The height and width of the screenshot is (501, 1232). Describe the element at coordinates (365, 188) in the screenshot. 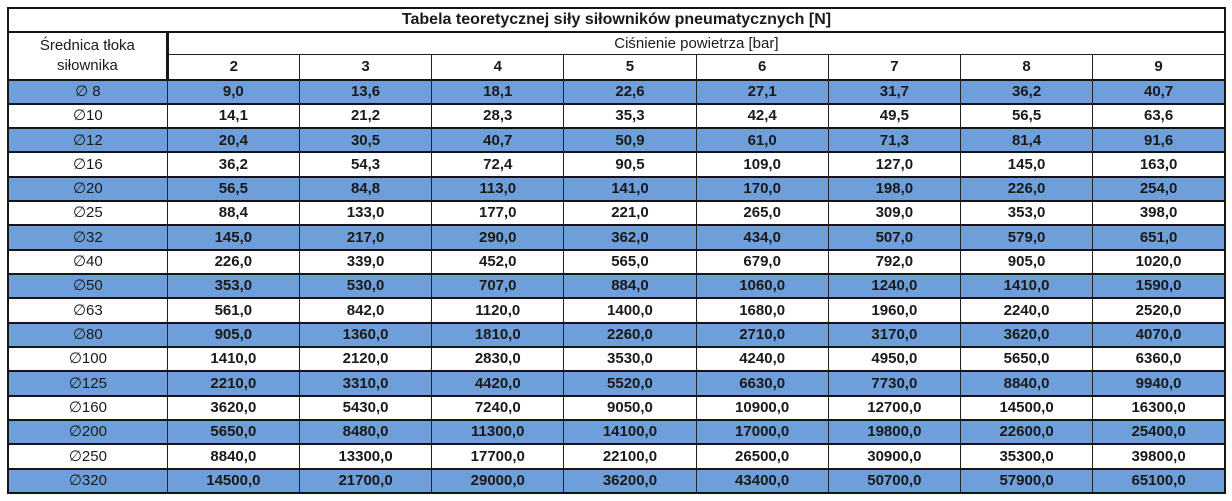

I see `force-value-cell: 84,8` at that location.